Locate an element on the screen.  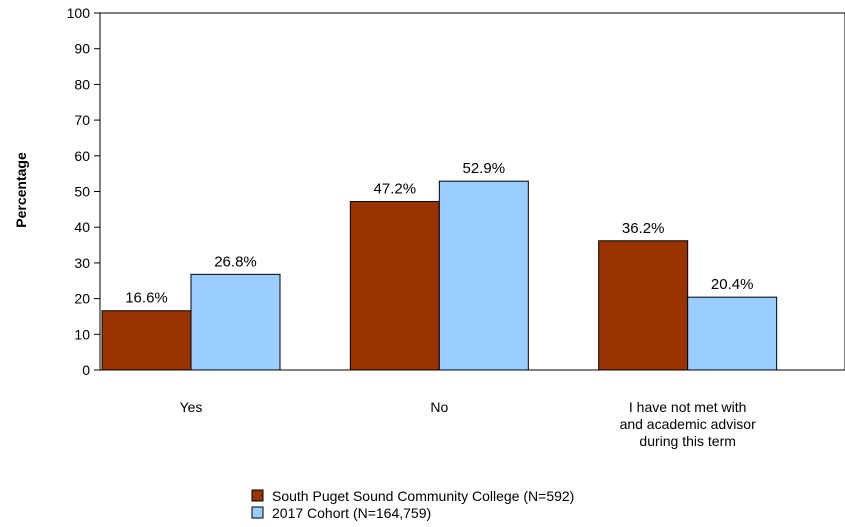
y-tick-label: 30 is located at coordinates (82, 263).